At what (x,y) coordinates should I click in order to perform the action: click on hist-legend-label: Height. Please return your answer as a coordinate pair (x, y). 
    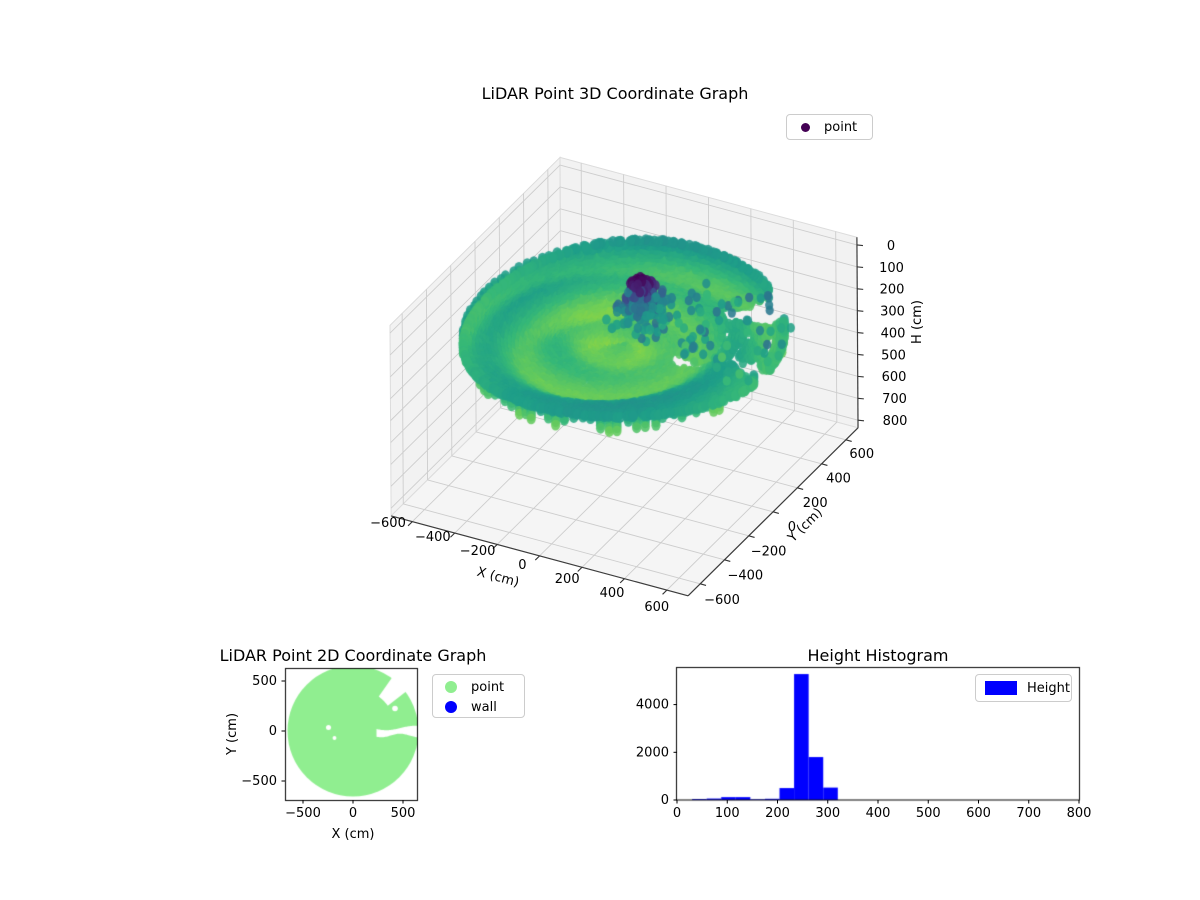
    Looking at the image, I should click on (1048, 688).